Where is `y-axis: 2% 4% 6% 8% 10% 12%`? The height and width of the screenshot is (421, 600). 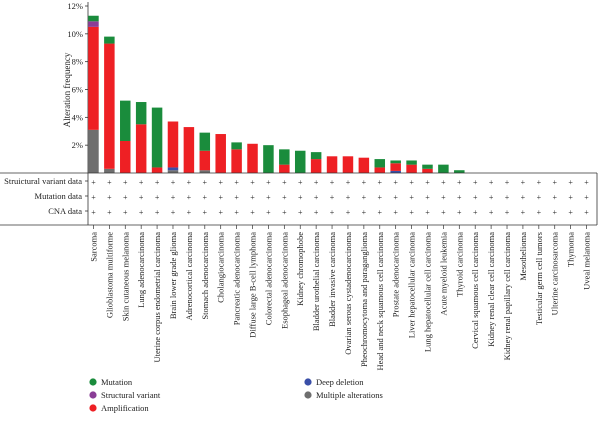
y-axis: 2% 4% 6% 8% 10% 12% is located at coordinates (78, 87).